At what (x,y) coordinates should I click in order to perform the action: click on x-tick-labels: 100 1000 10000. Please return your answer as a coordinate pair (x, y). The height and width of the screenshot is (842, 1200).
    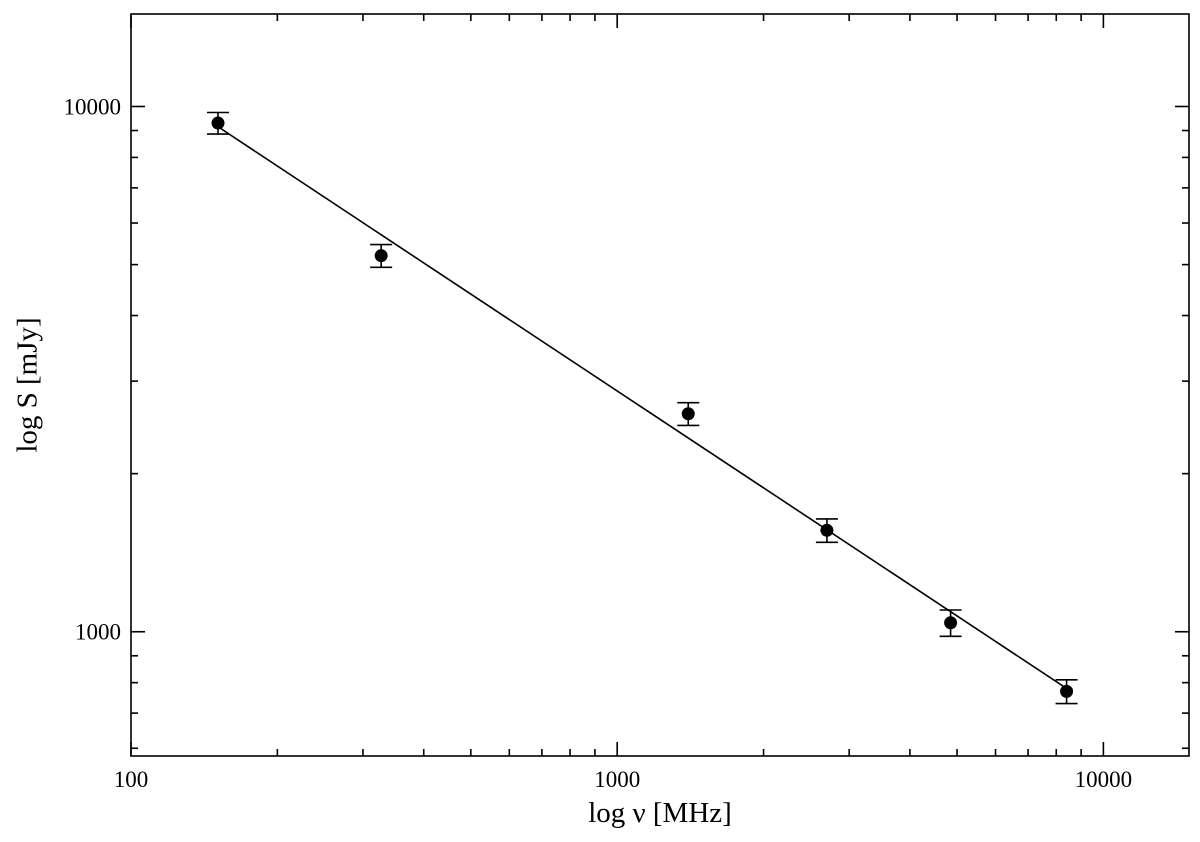
    Looking at the image, I should click on (623, 779).